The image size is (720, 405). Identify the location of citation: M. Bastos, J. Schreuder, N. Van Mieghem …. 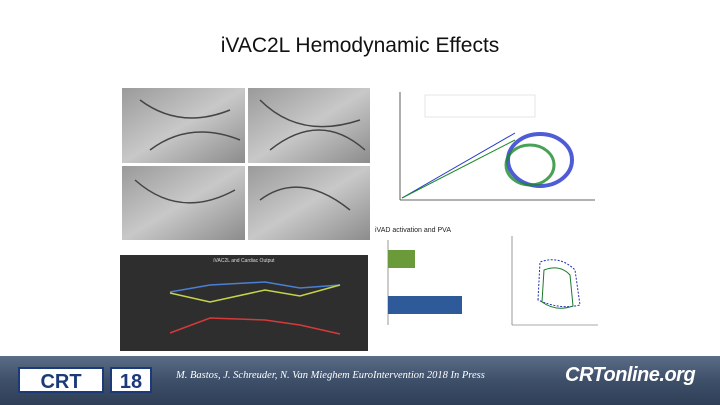
(330, 375).